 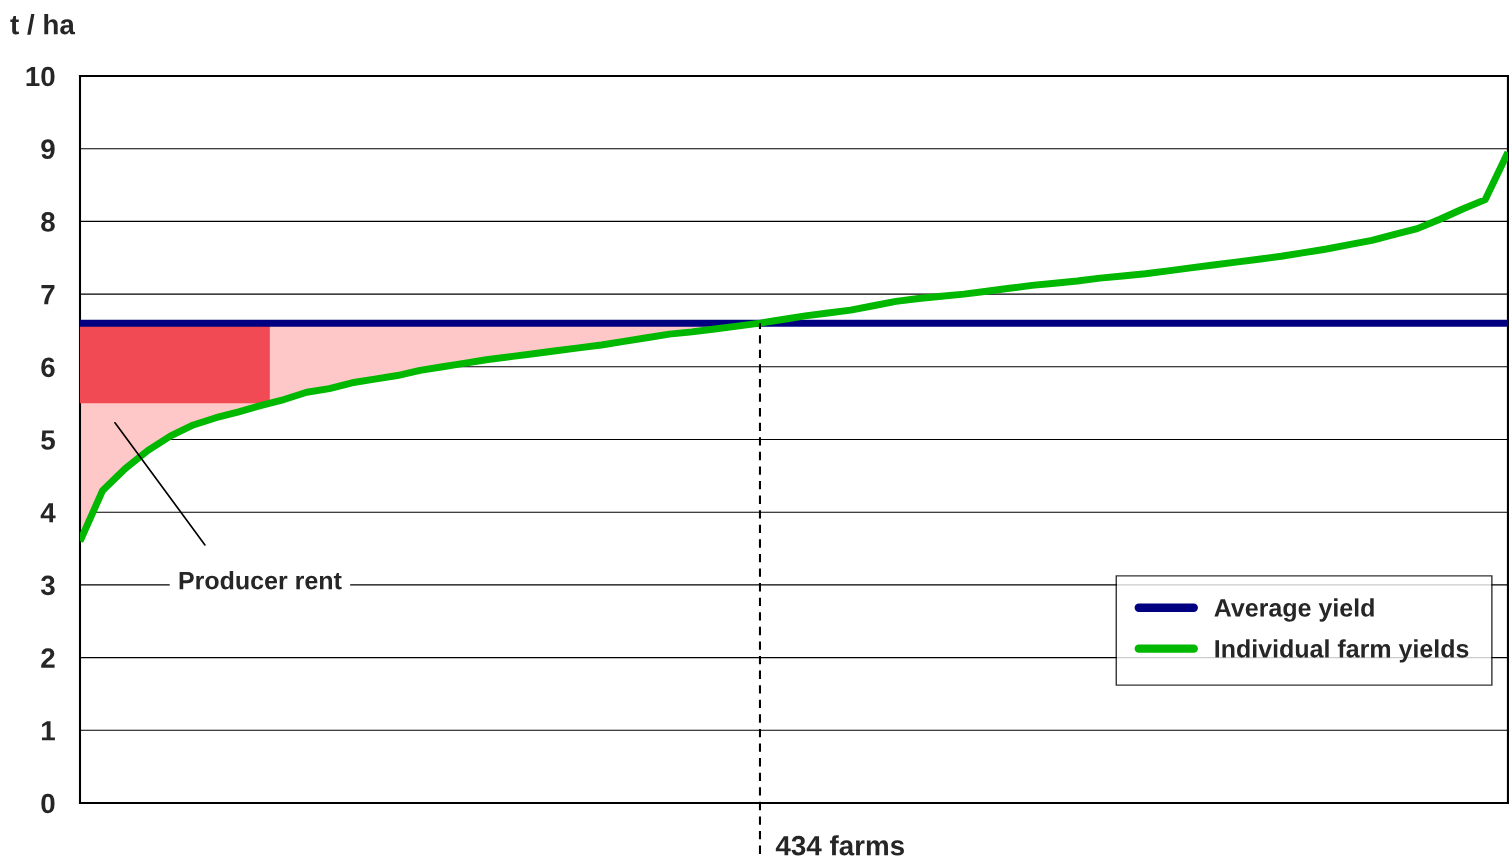 What do you see at coordinates (48, 658) in the screenshot?
I see `y-tick-label: 2` at bounding box center [48, 658].